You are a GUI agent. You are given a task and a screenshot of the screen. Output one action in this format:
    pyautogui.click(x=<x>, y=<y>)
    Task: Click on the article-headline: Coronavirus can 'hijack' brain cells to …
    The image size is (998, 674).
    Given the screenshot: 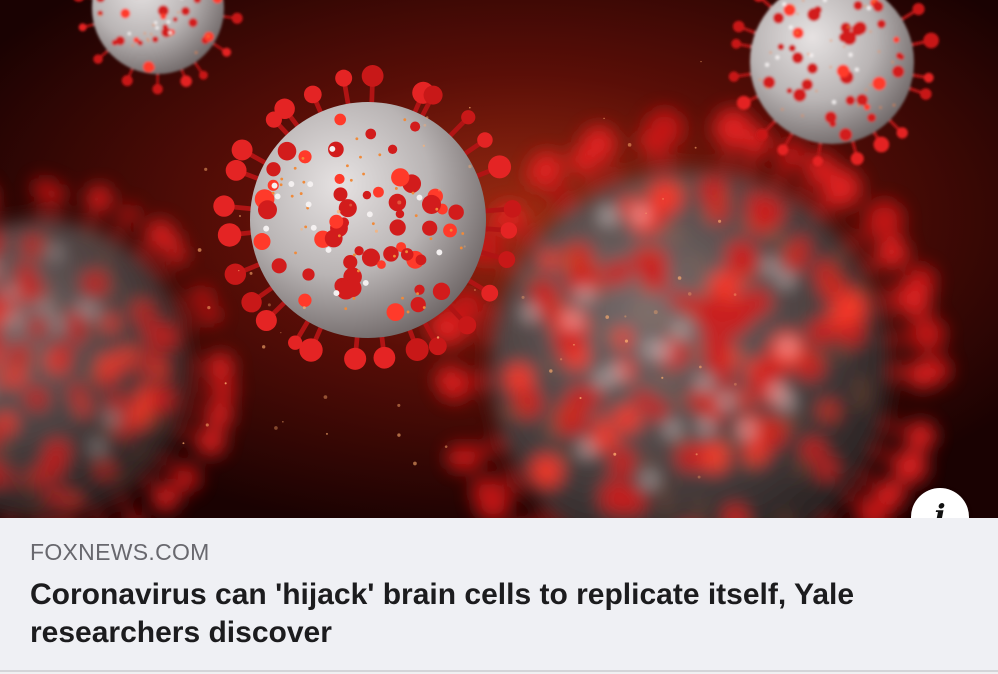 What is the action you would take?
    pyautogui.click(x=442, y=613)
    